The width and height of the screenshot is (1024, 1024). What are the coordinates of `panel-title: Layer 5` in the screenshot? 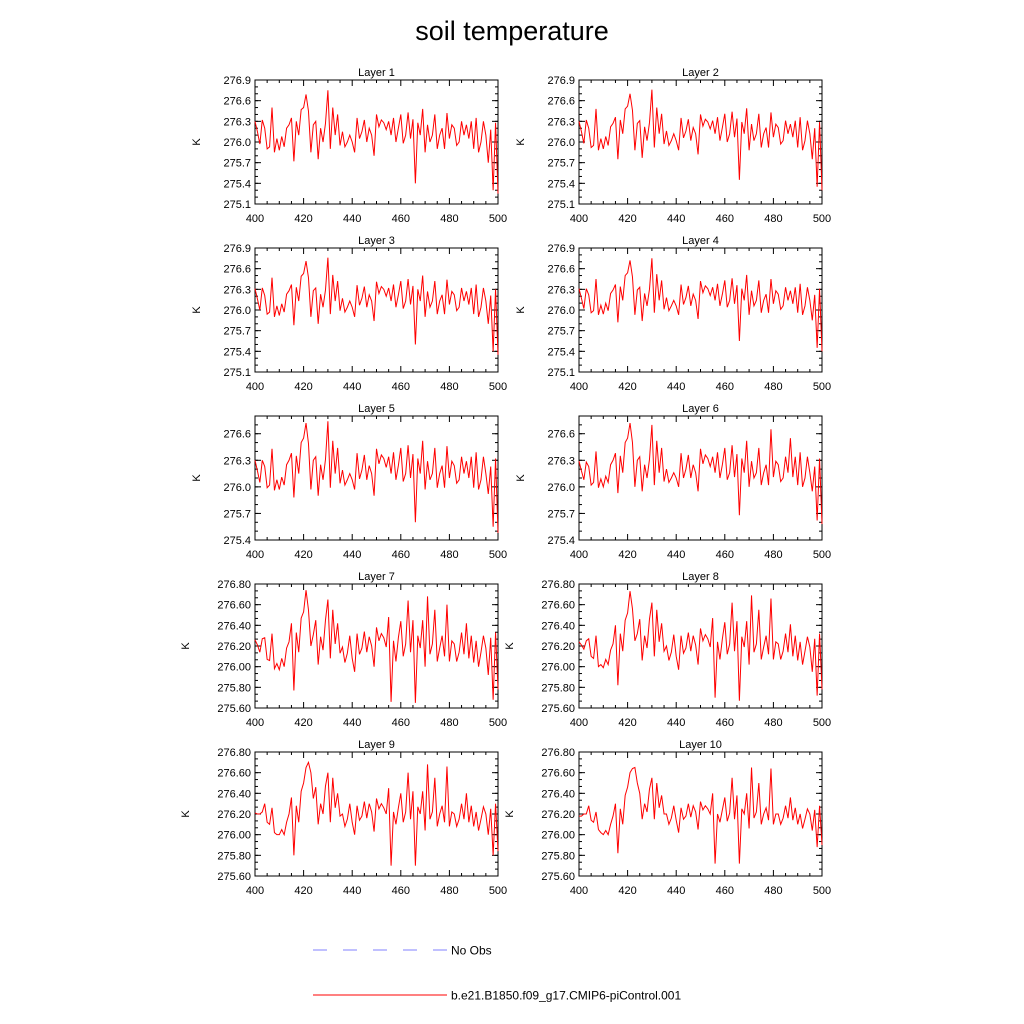 It's located at (376, 409).